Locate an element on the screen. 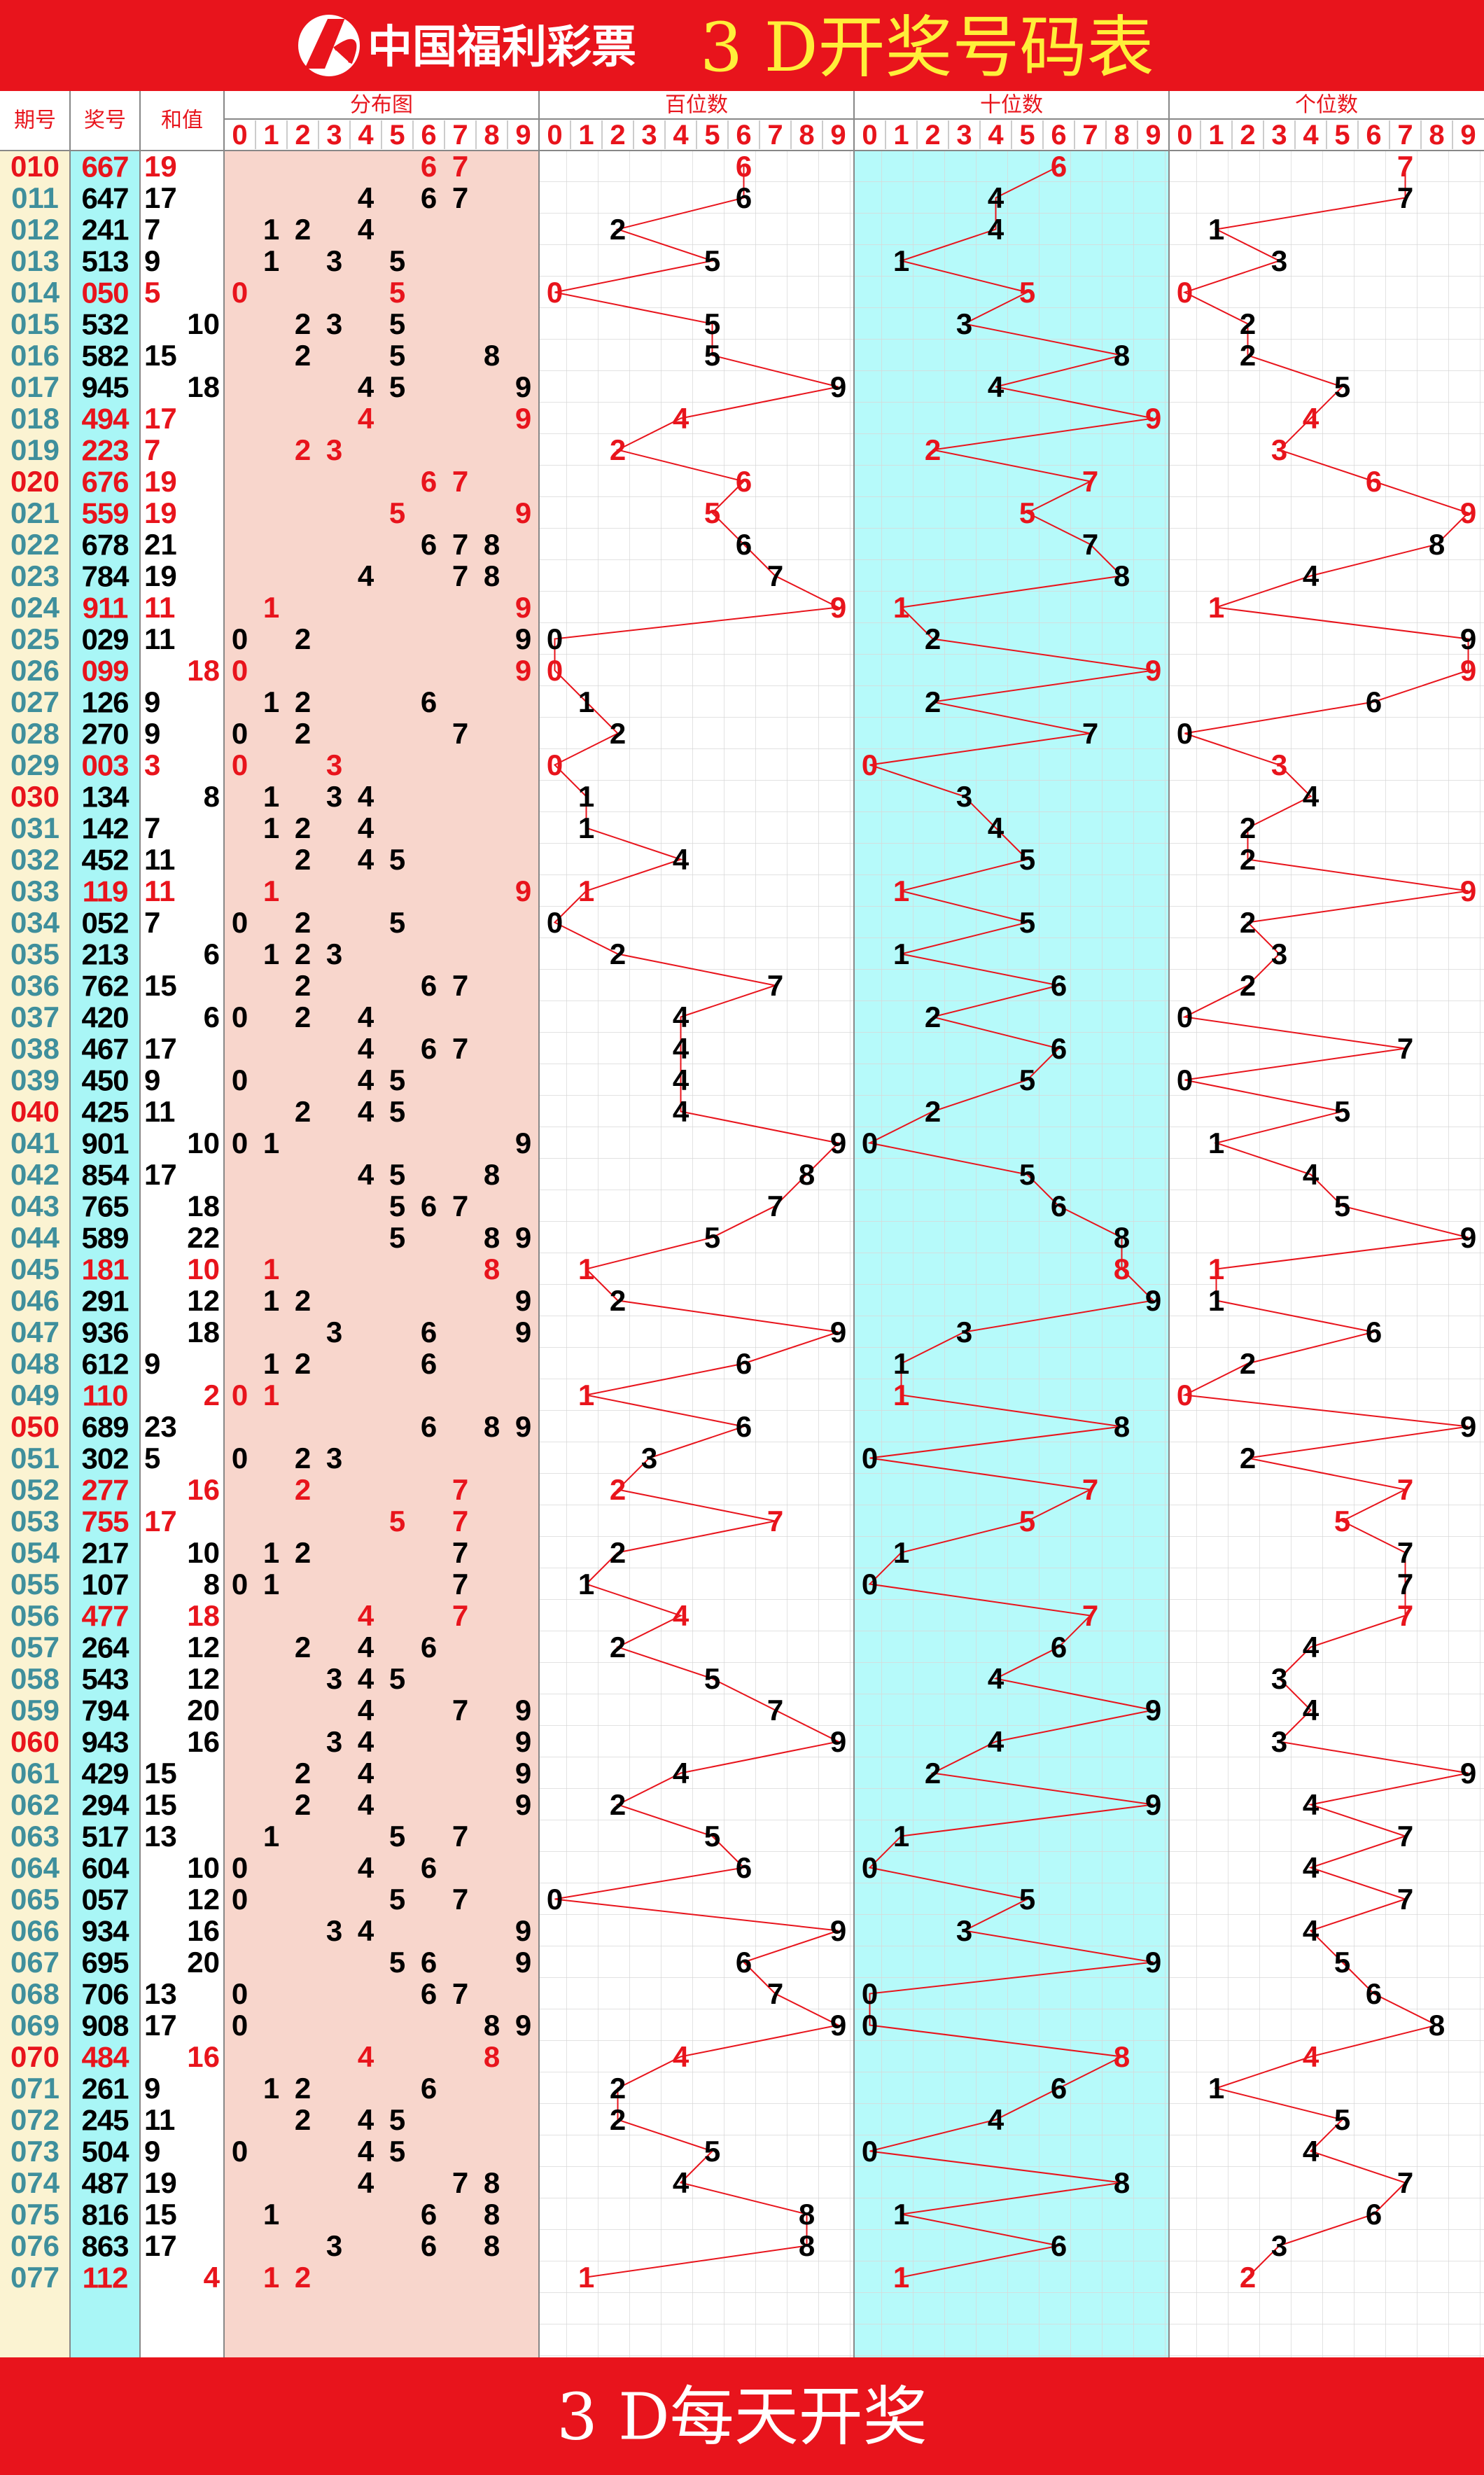 This screenshot has width=1484, height=2475. draw-number: 057 is located at coordinates (104, 1900).